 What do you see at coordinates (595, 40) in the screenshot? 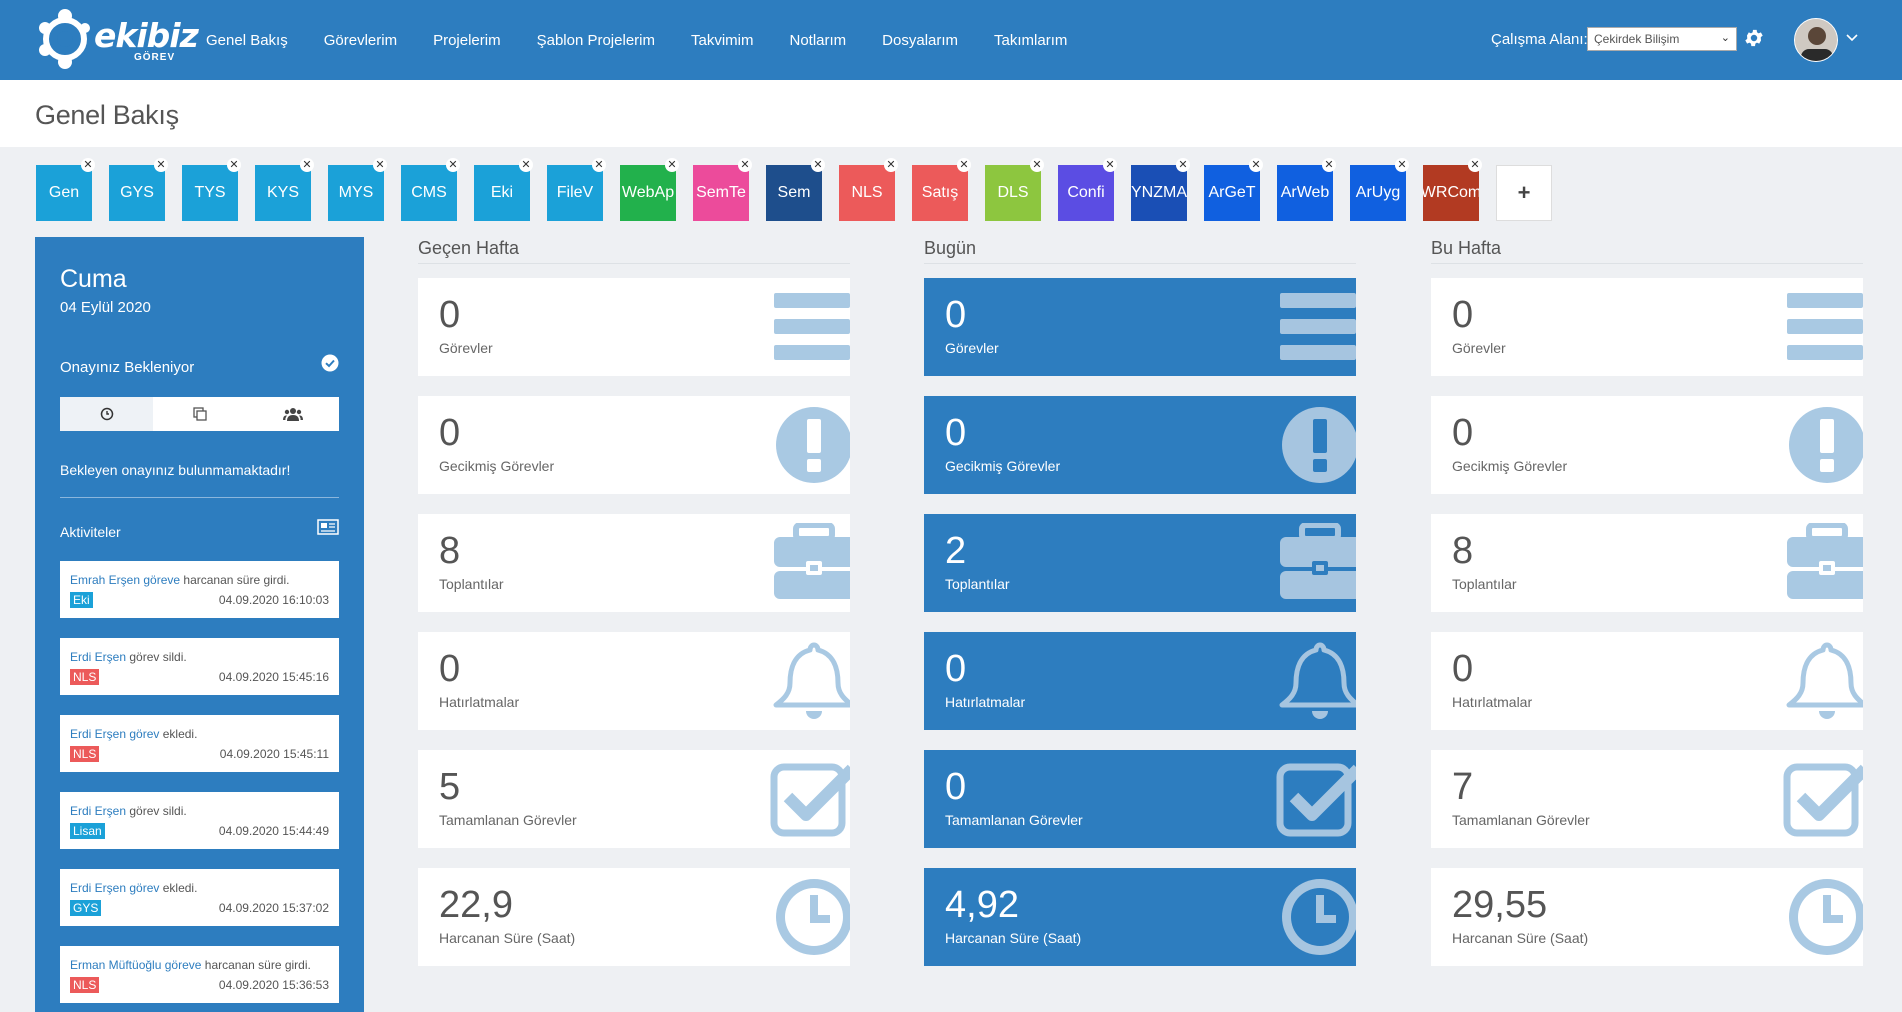
I see `nav-sablon-projelerim: Şablon Projelerim` at bounding box center [595, 40].